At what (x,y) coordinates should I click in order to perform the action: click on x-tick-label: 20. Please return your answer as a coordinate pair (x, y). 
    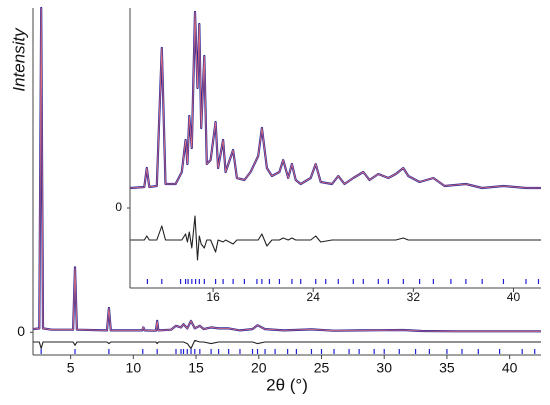
    Looking at the image, I should click on (259, 368).